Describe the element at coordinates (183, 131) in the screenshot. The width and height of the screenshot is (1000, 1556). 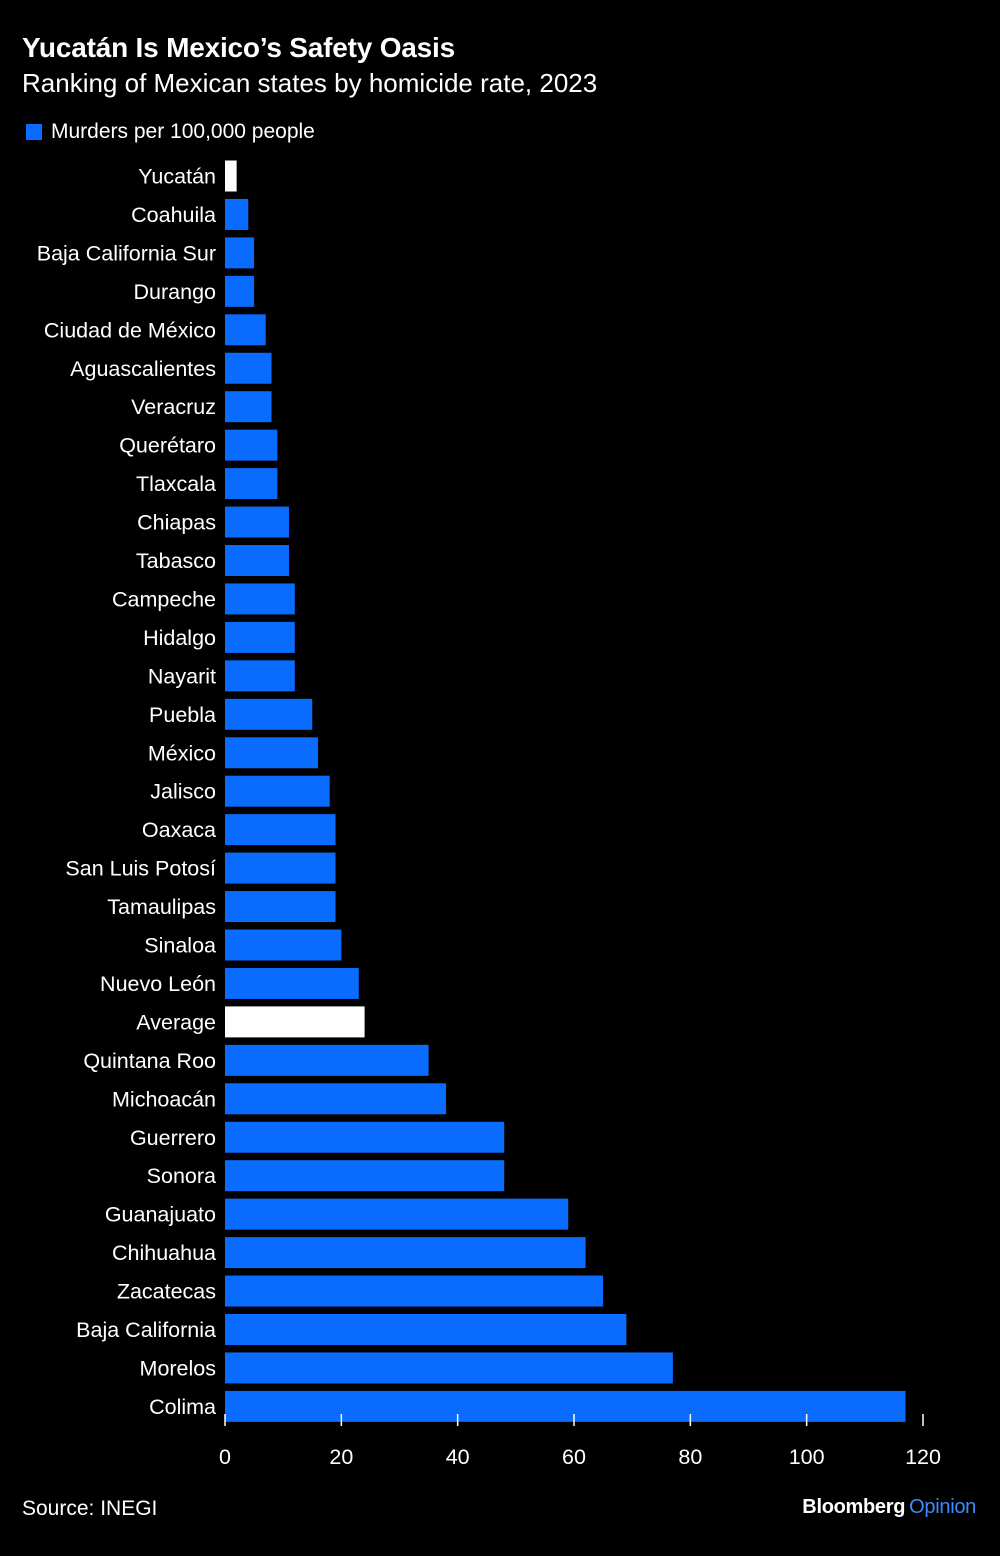
I see `legend-label: Murders per 100,000 people` at that location.